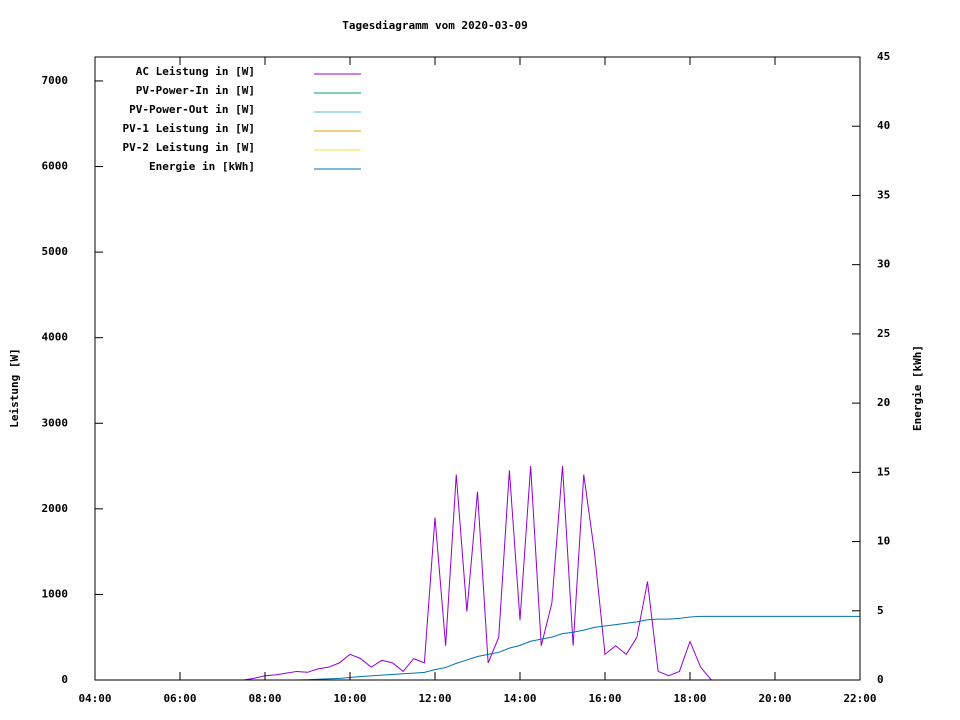 The image size is (960, 720). I want to click on legend-label: PV-1 Leistung in [W], so click(189, 128).